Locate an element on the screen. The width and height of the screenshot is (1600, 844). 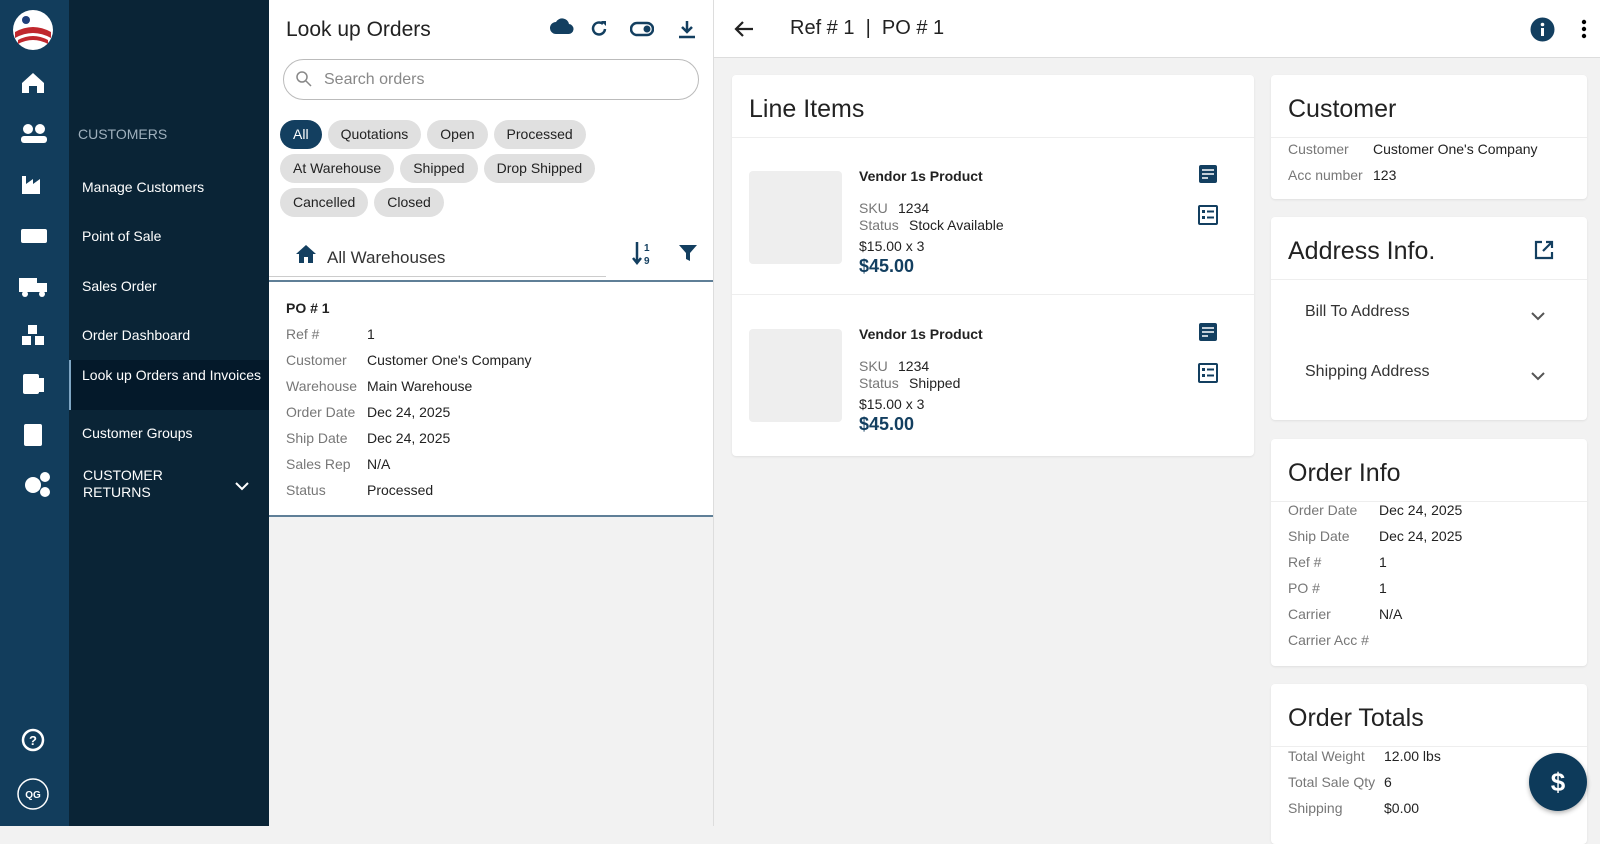
warehouse-underline is located at coordinates (437, 276).